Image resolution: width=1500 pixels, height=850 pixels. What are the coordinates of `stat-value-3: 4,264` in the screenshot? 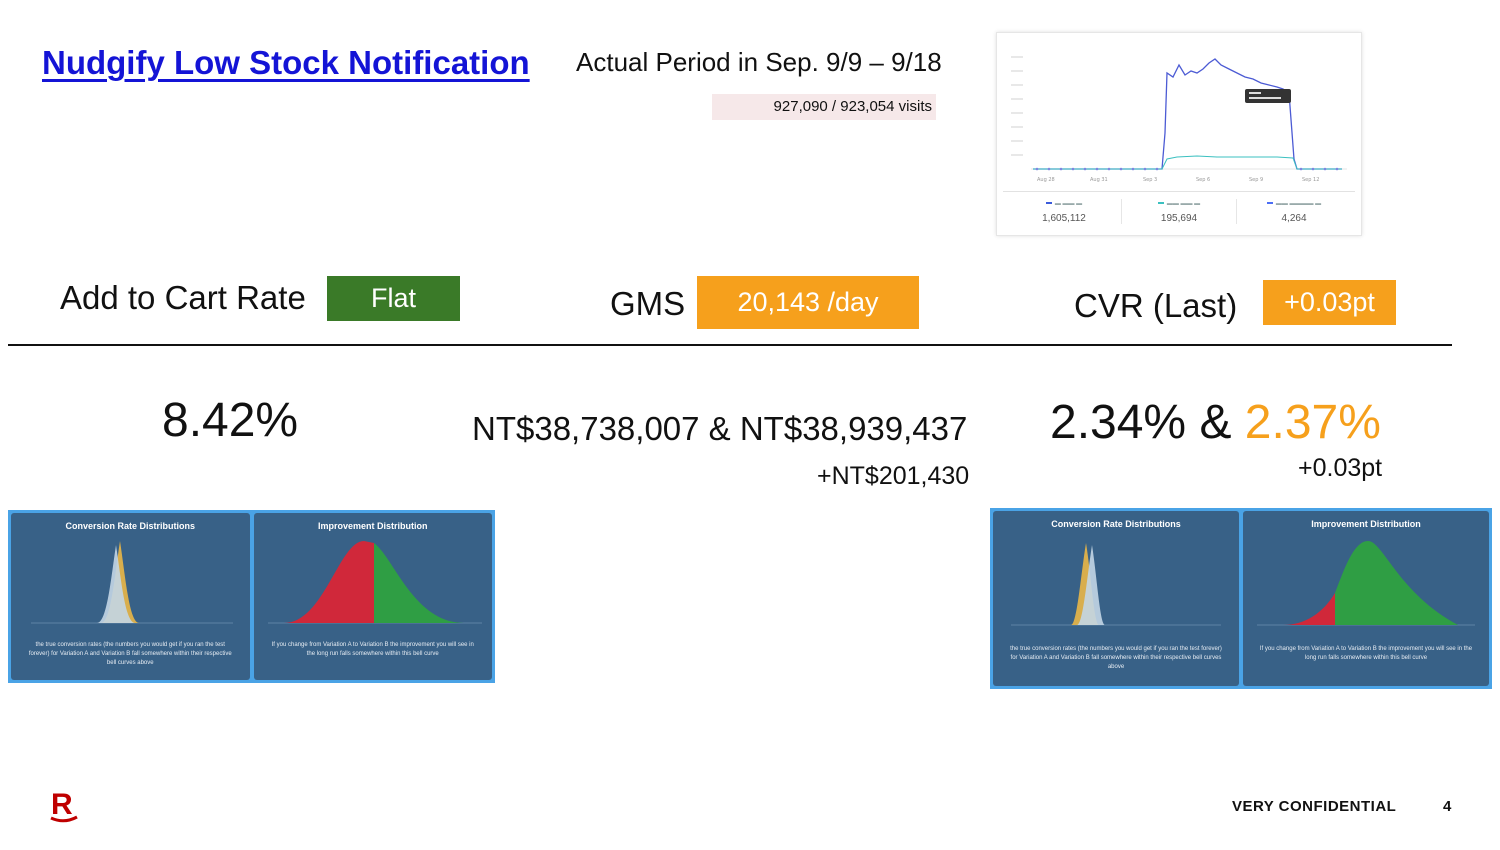 It's located at (1294, 218).